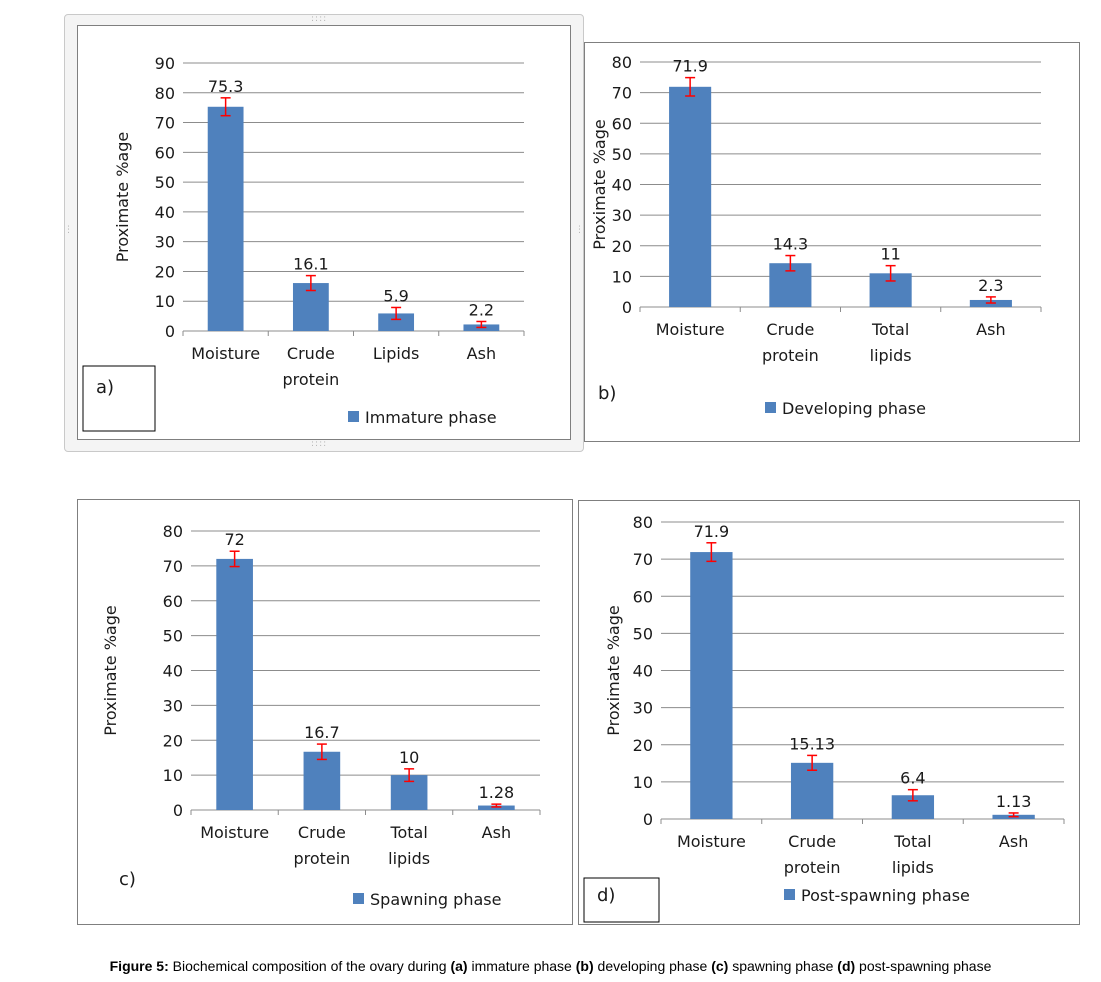 The height and width of the screenshot is (982, 1101). Describe the element at coordinates (409, 858) in the screenshot. I see `category-label: lipids` at that location.